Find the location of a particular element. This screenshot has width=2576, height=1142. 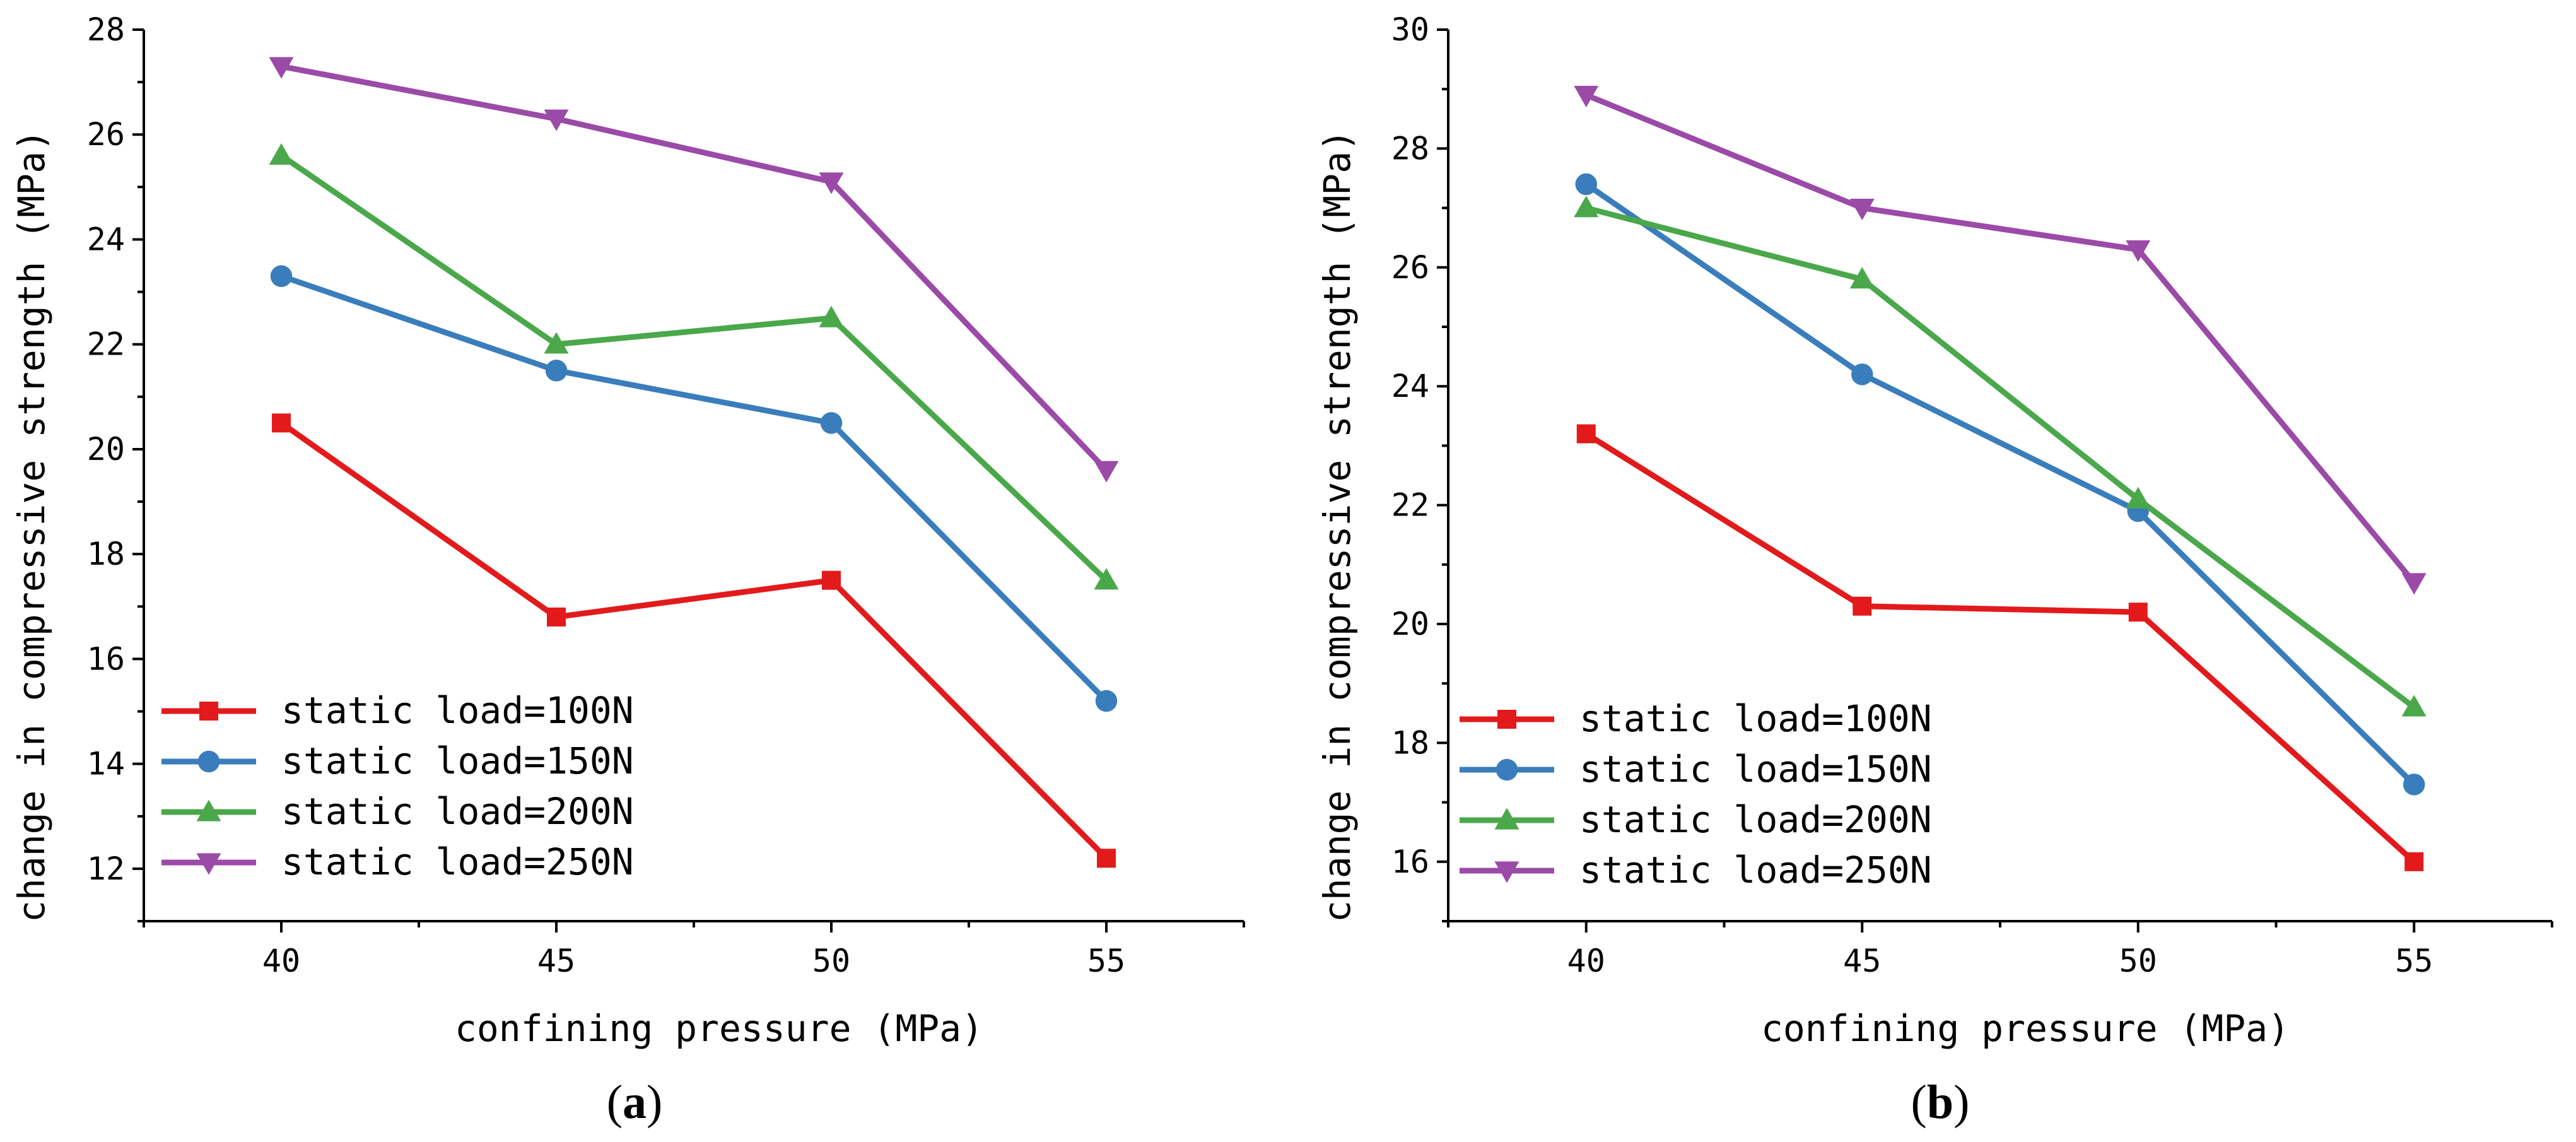

y-tick-label: 12 is located at coordinates (106, 869).